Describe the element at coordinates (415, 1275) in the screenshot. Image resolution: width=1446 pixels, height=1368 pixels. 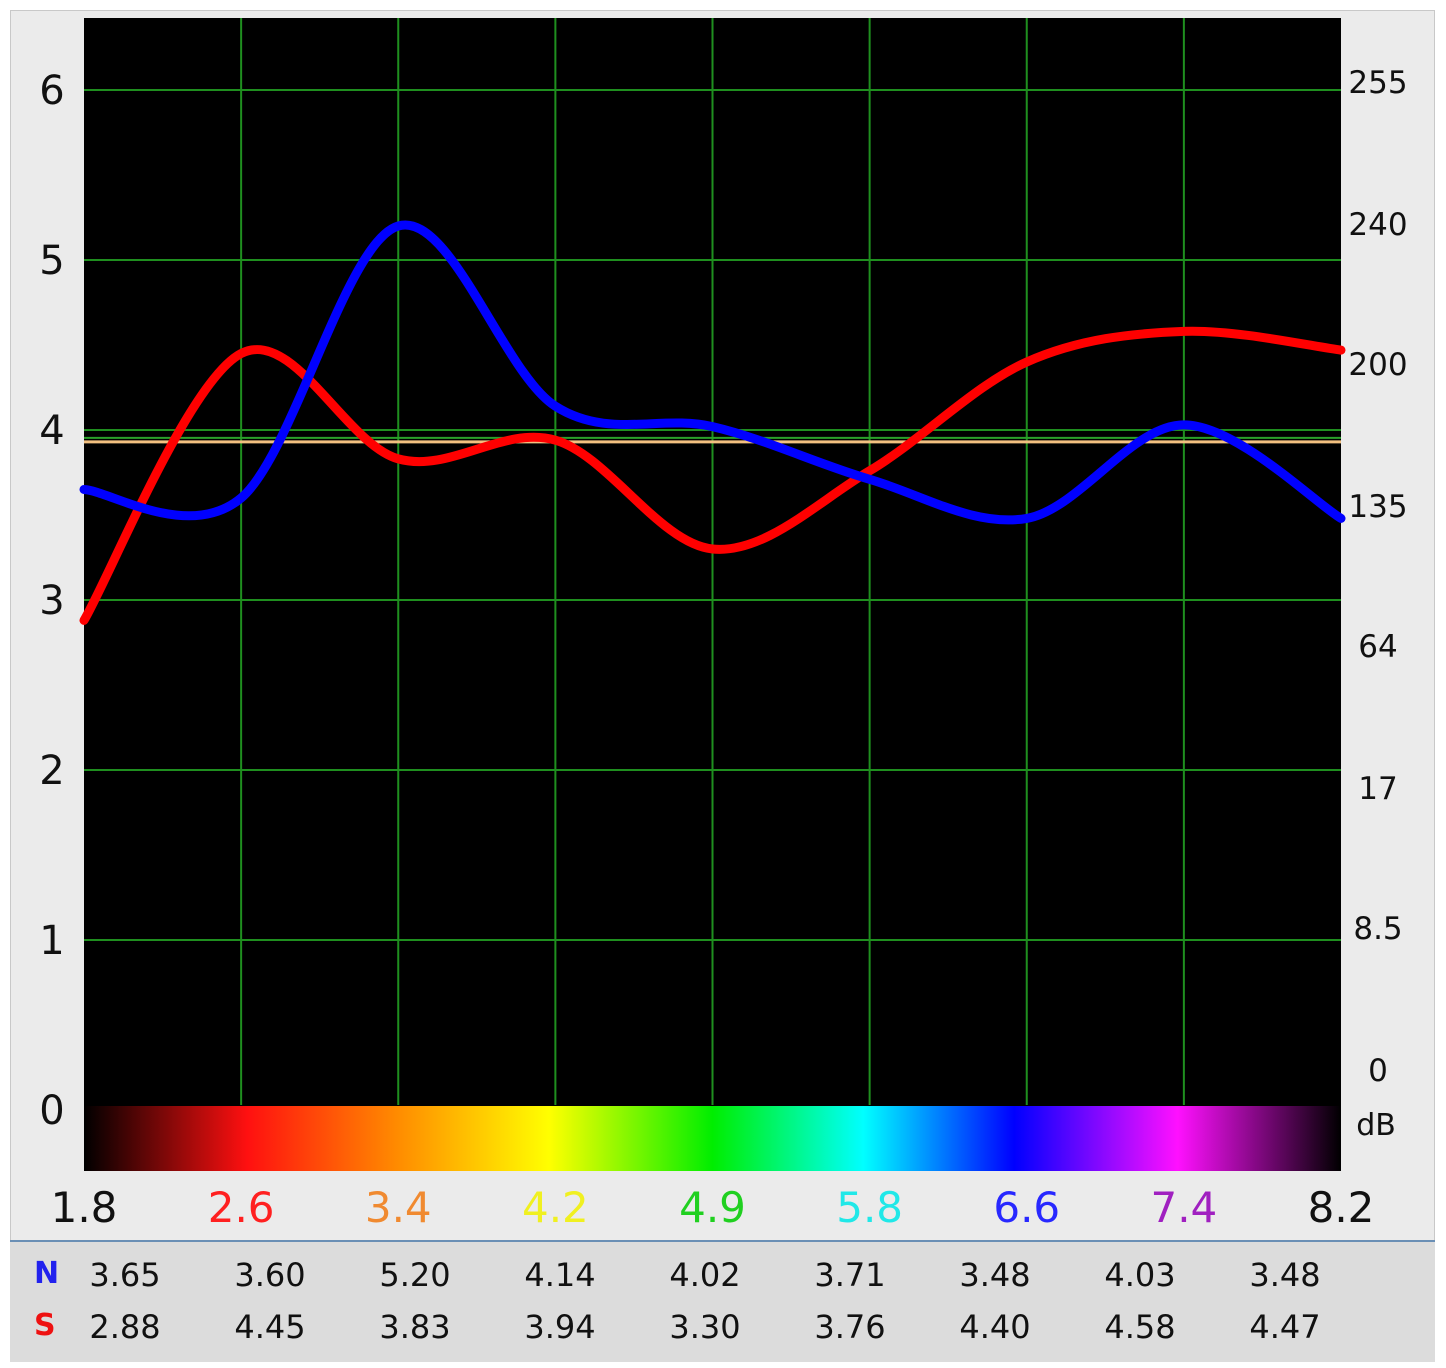
I see `table-cell: 5.20` at that location.